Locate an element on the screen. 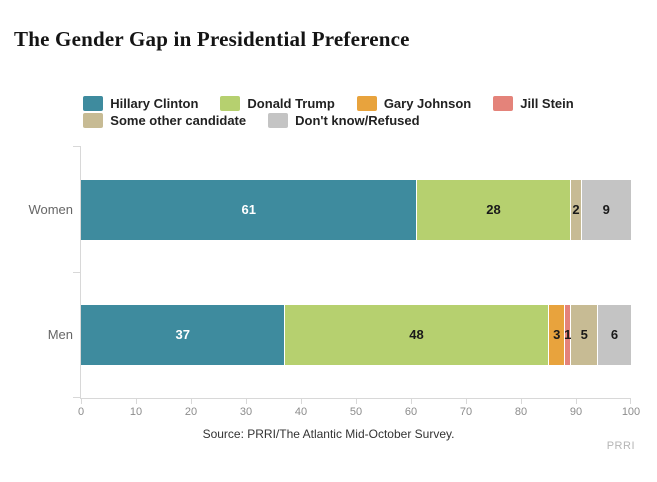  bar-value-label: 28 is located at coordinates (493, 209).